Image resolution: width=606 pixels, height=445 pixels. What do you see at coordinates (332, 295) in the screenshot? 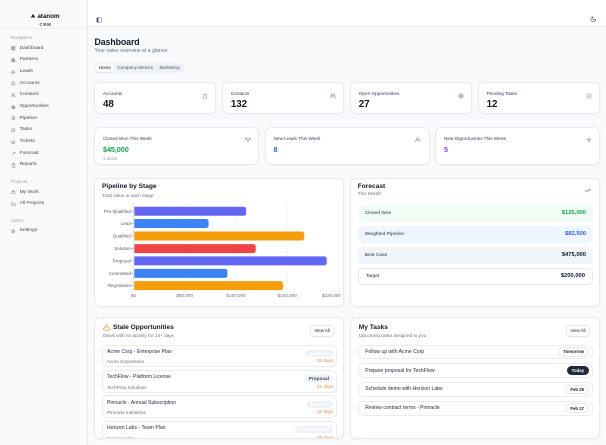
I see `svg-text: $320,000` at bounding box center [332, 295].